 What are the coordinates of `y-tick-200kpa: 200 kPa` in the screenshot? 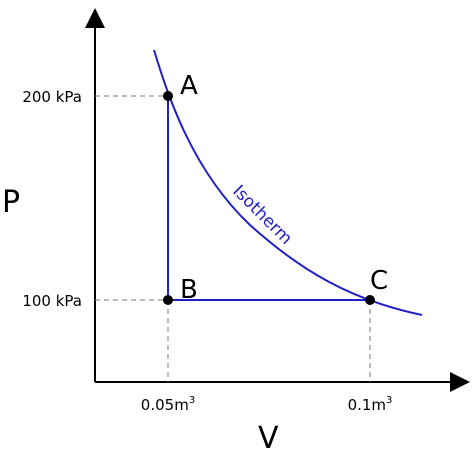 It's located at (52, 97).